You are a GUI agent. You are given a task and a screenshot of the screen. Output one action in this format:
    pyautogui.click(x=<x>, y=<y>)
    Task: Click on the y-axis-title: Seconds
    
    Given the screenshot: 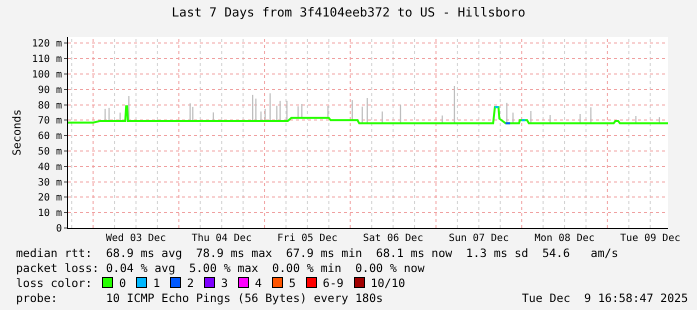 What is the action you would take?
    pyautogui.click(x=17, y=132)
    